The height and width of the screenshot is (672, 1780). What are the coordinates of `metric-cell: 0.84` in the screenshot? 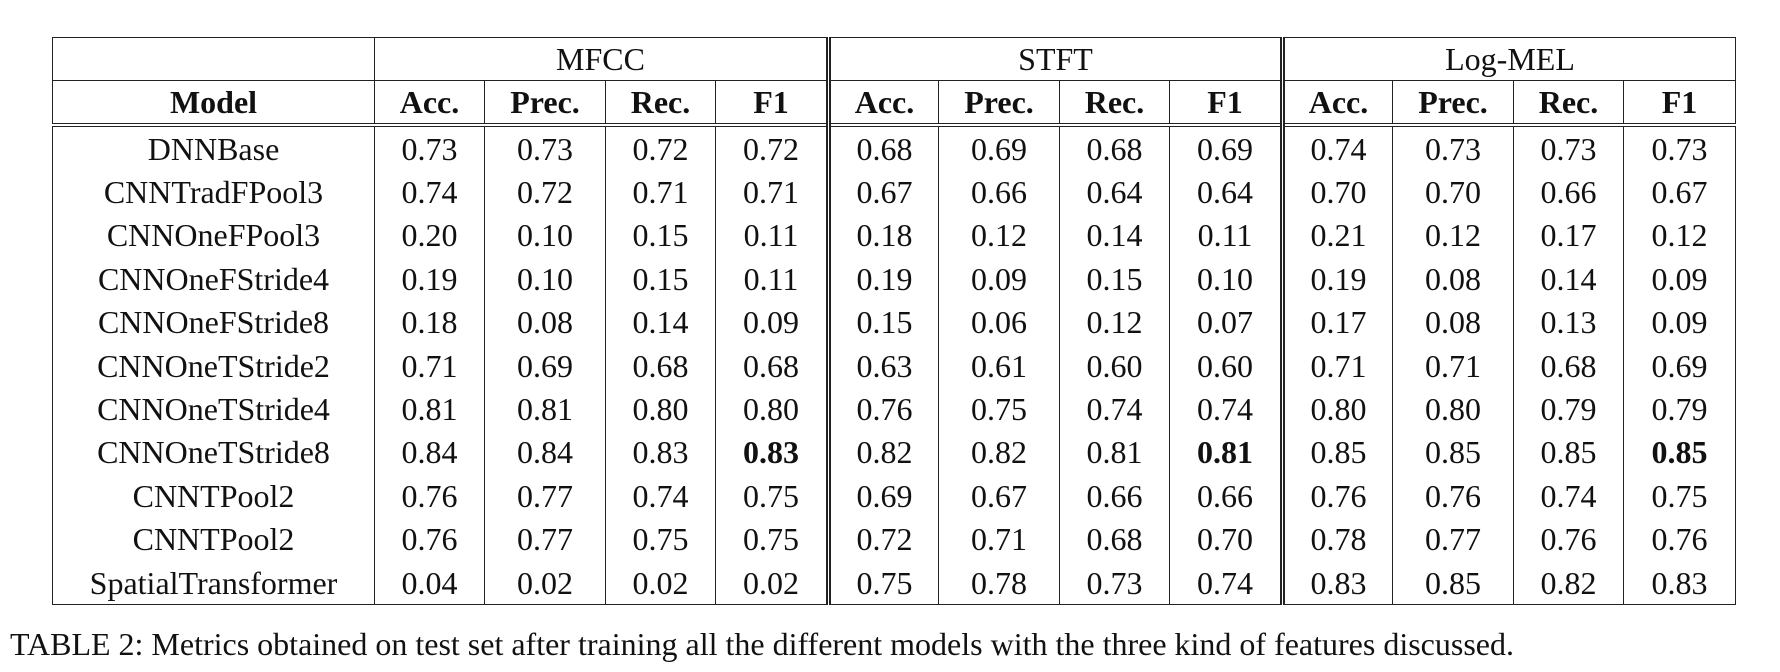 It's located at (545, 452).